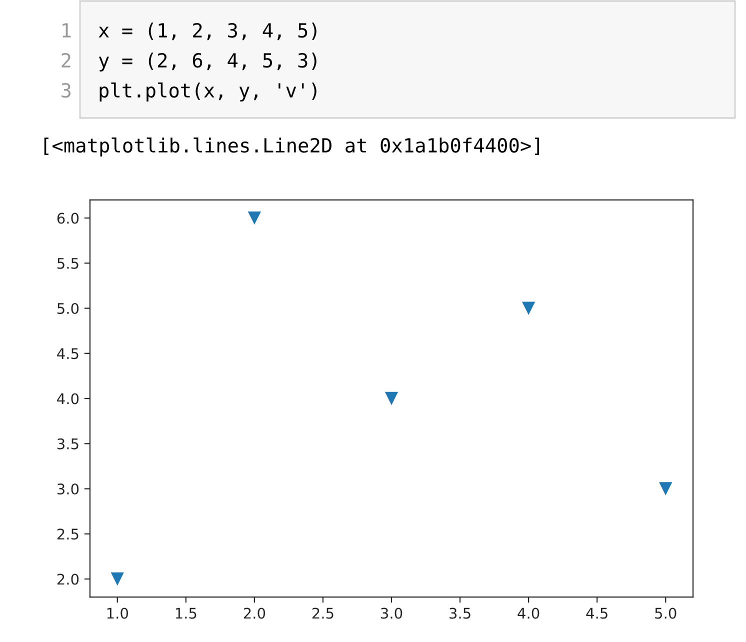 This screenshot has height=642, width=746. Describe the element at coordinates (207, 31) in the screenshot. I see `text: x = (1, 2, 3, 4, 5)` at that location.